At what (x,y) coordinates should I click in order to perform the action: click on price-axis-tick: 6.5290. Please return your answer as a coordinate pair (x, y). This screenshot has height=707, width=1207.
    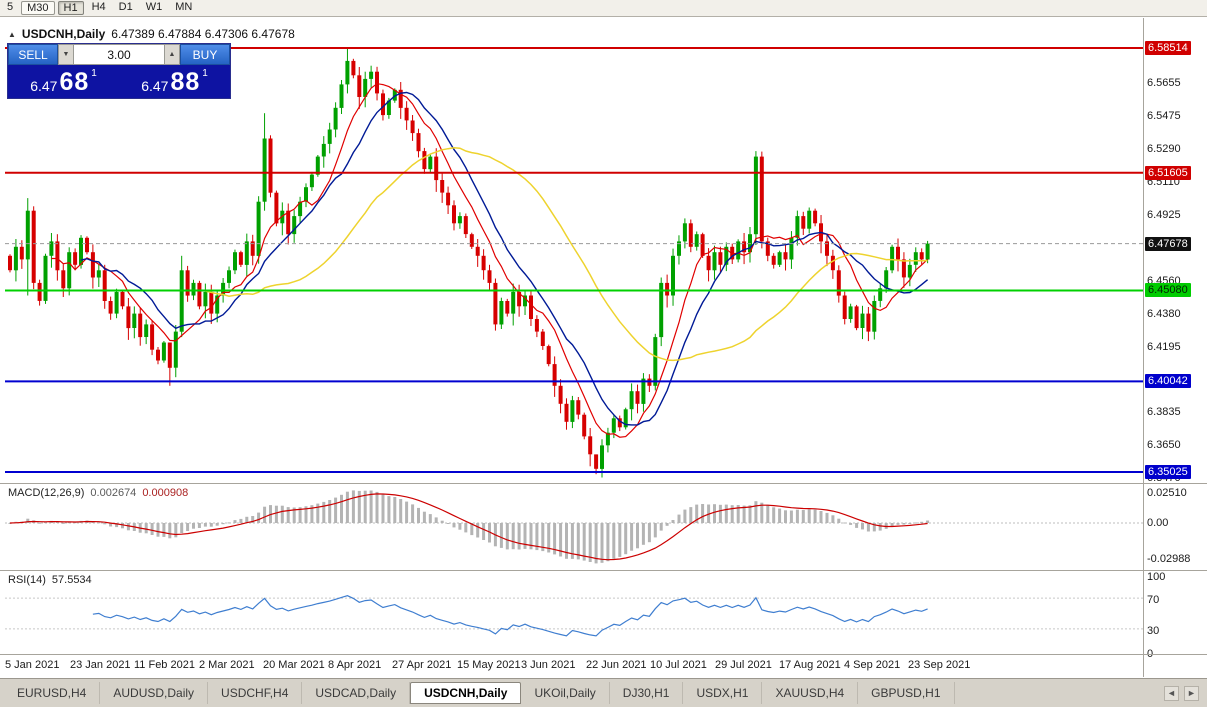
    Looking at the image, I should click on (1164, 149).